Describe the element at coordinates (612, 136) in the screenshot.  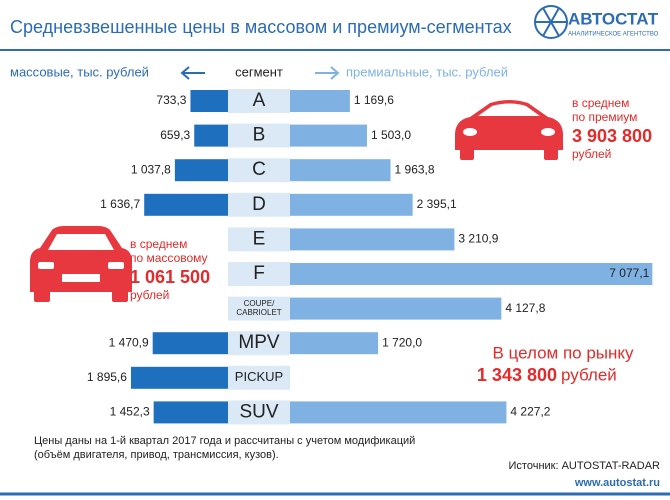
I see `annotation-value: 3 903 800` at that location.